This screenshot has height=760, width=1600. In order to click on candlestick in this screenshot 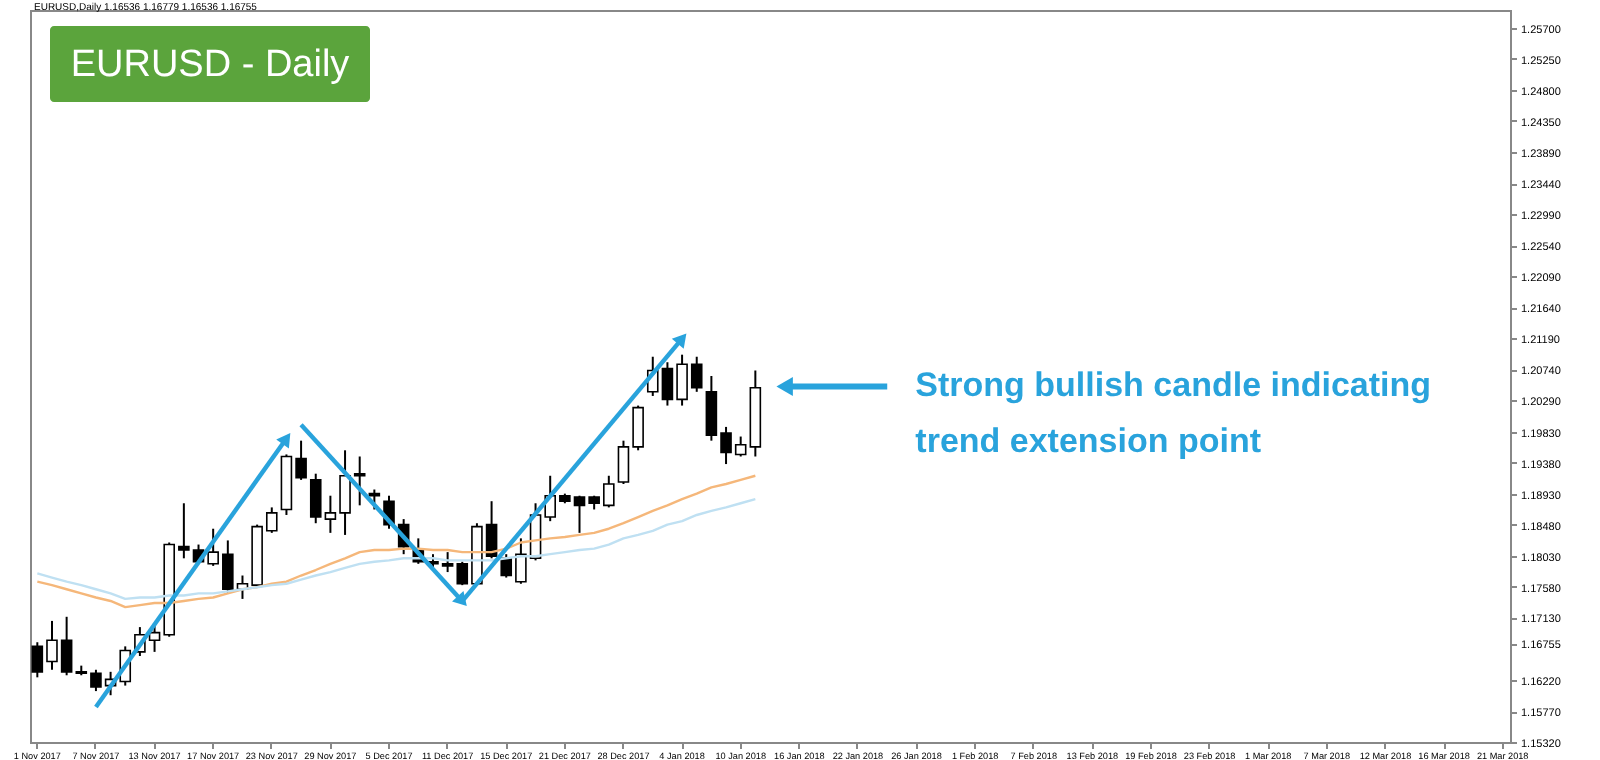, I will do `click(374, 499)`.